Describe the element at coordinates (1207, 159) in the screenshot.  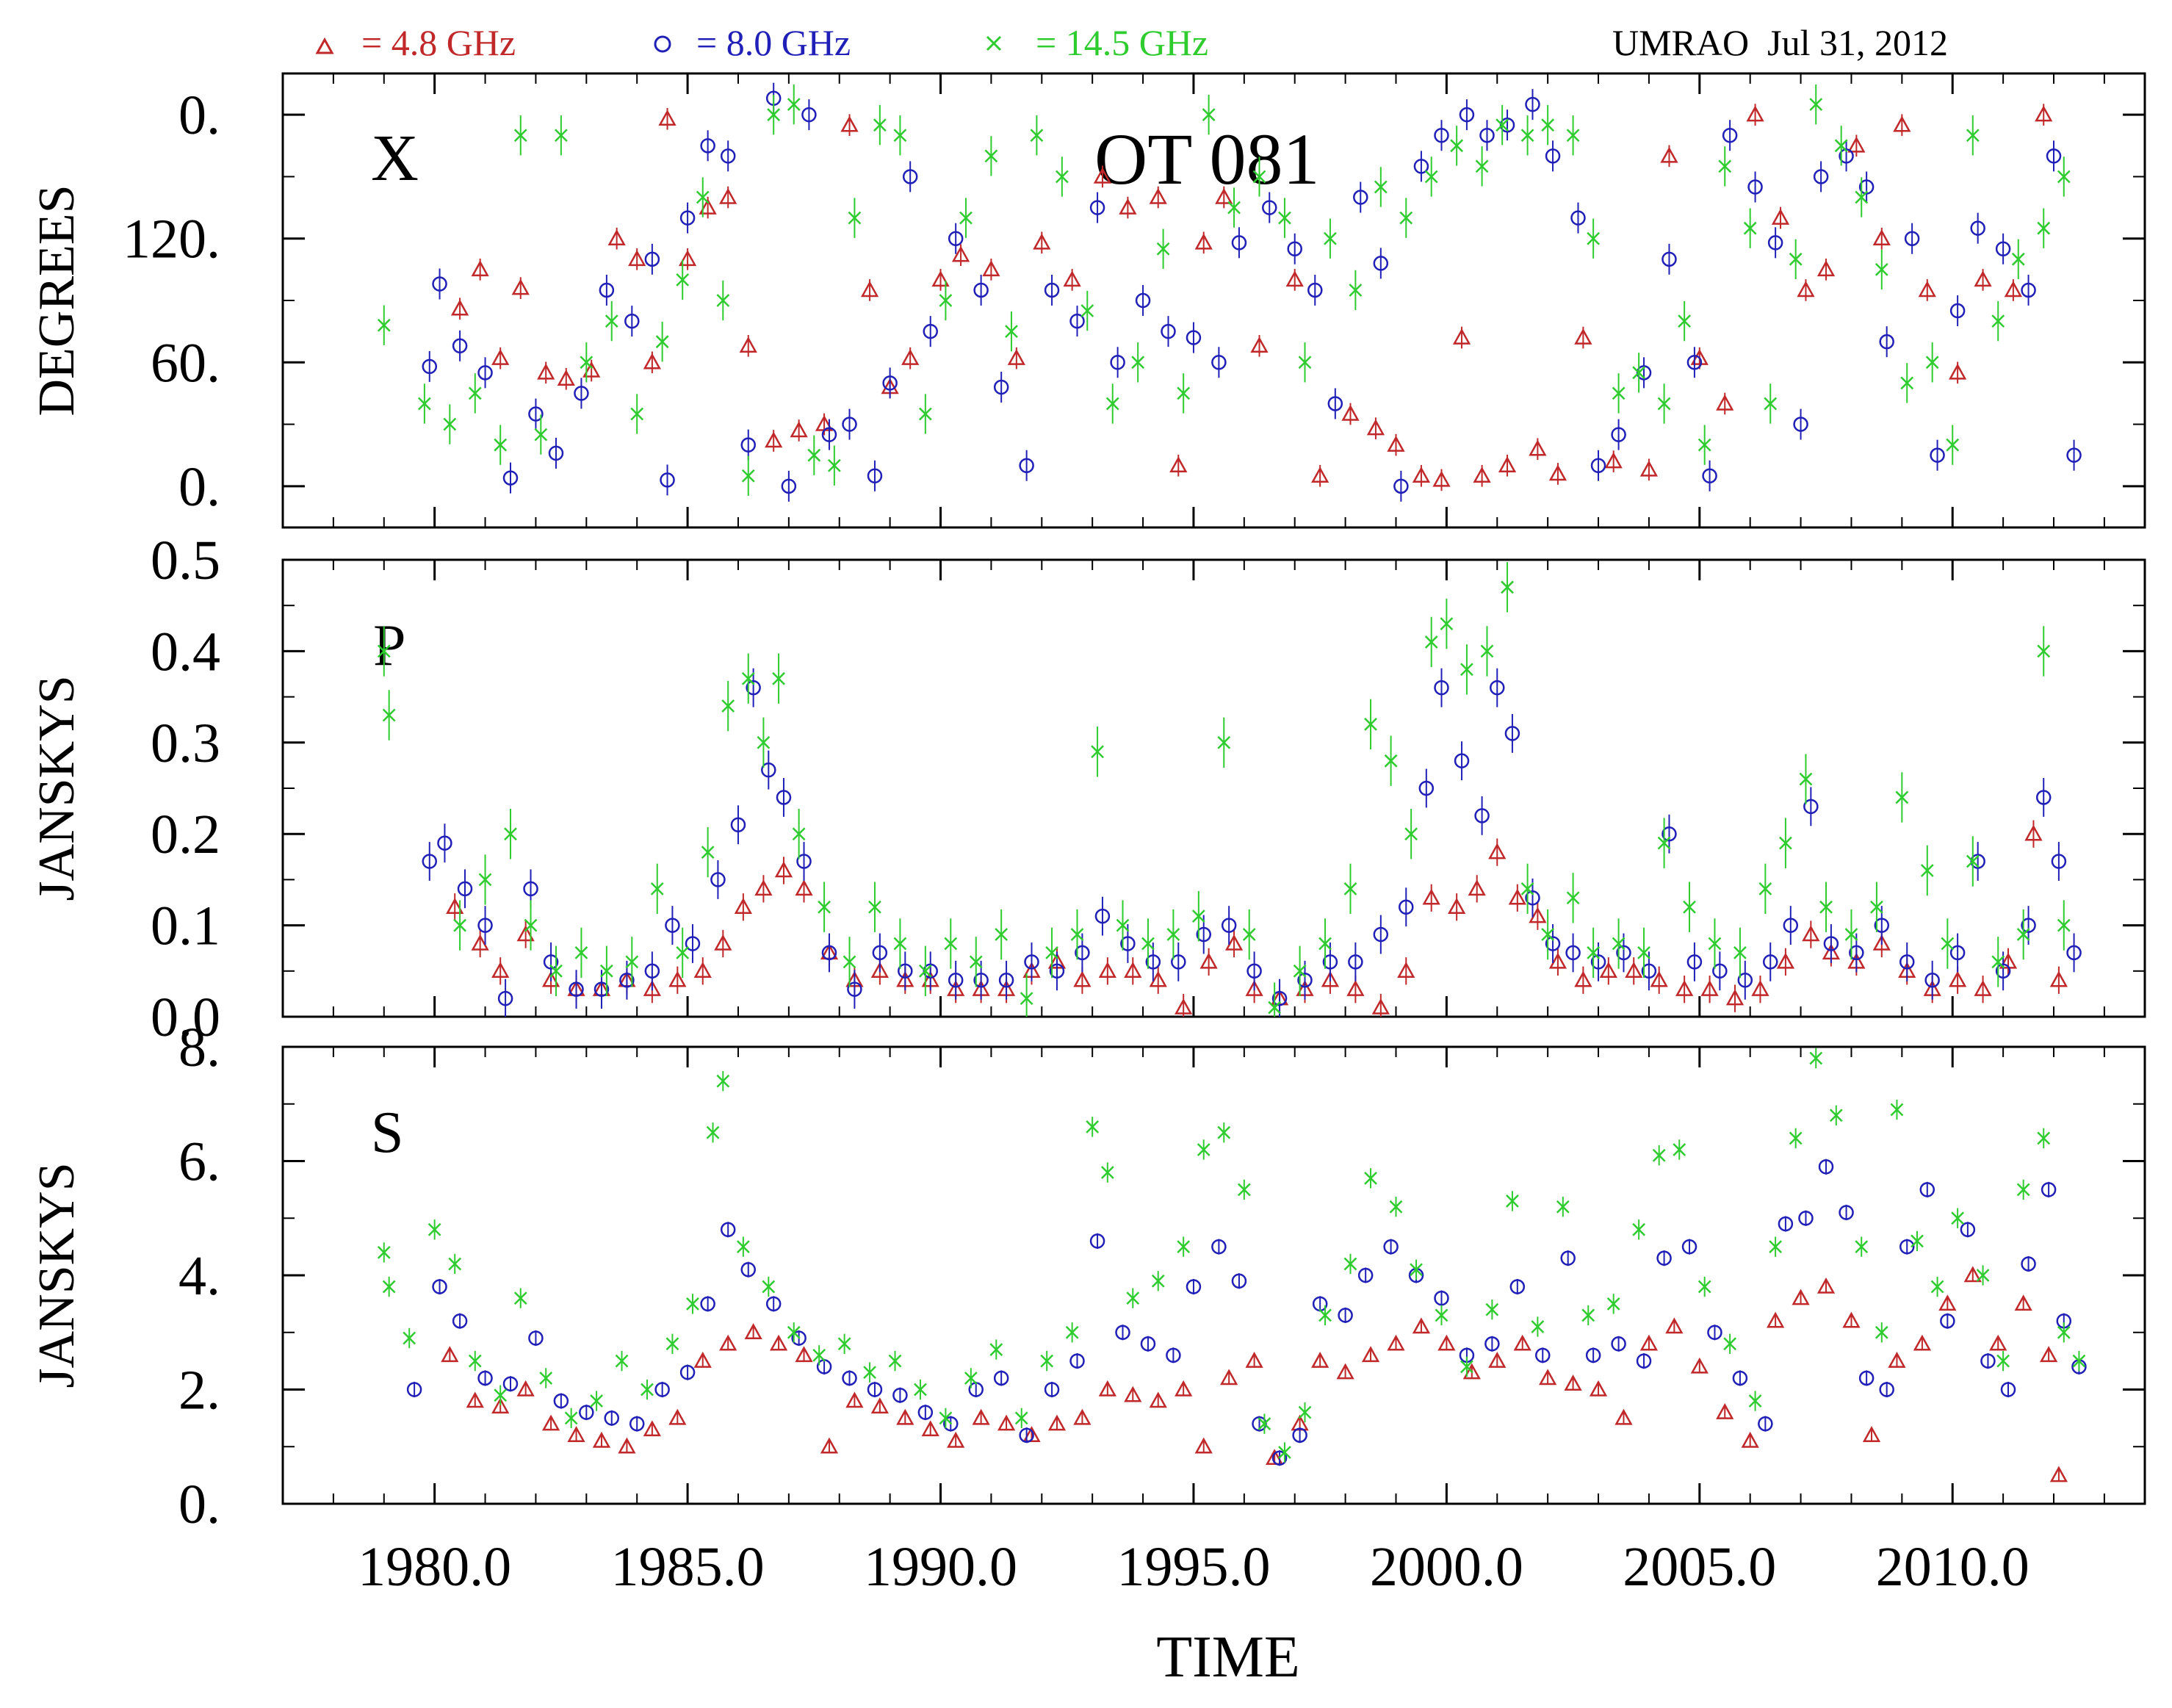
I see `source-name: OT 081` at that location.